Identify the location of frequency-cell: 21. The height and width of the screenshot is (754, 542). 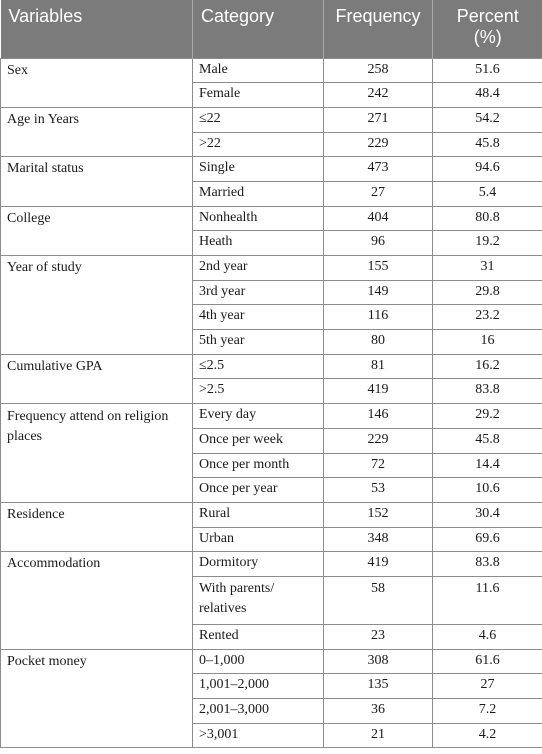
(378, 735).